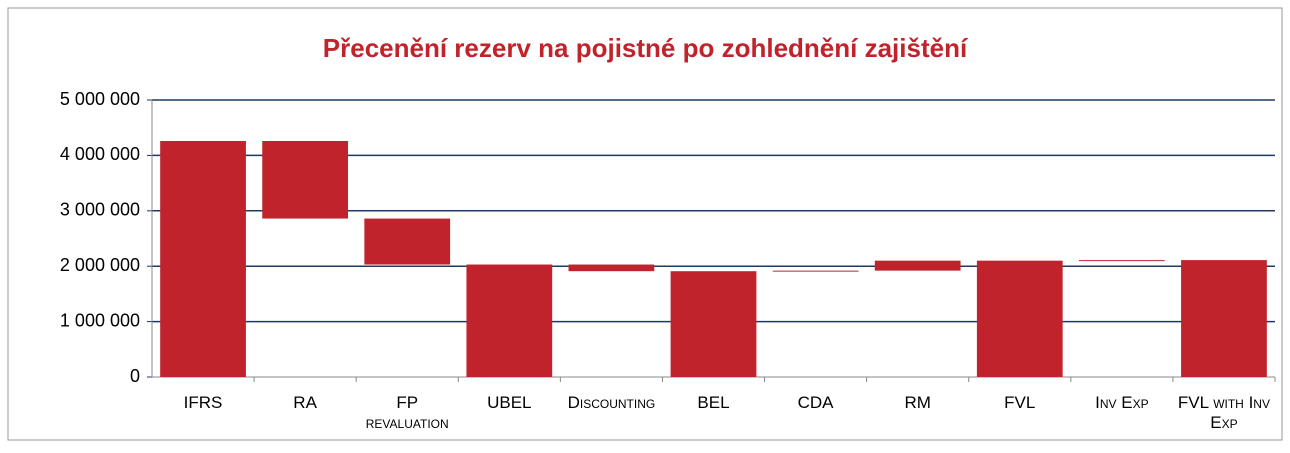 The width and height of the screenshot is (1290, 453). I want to click on x-tick-label: IFRS, so click(203, 402).